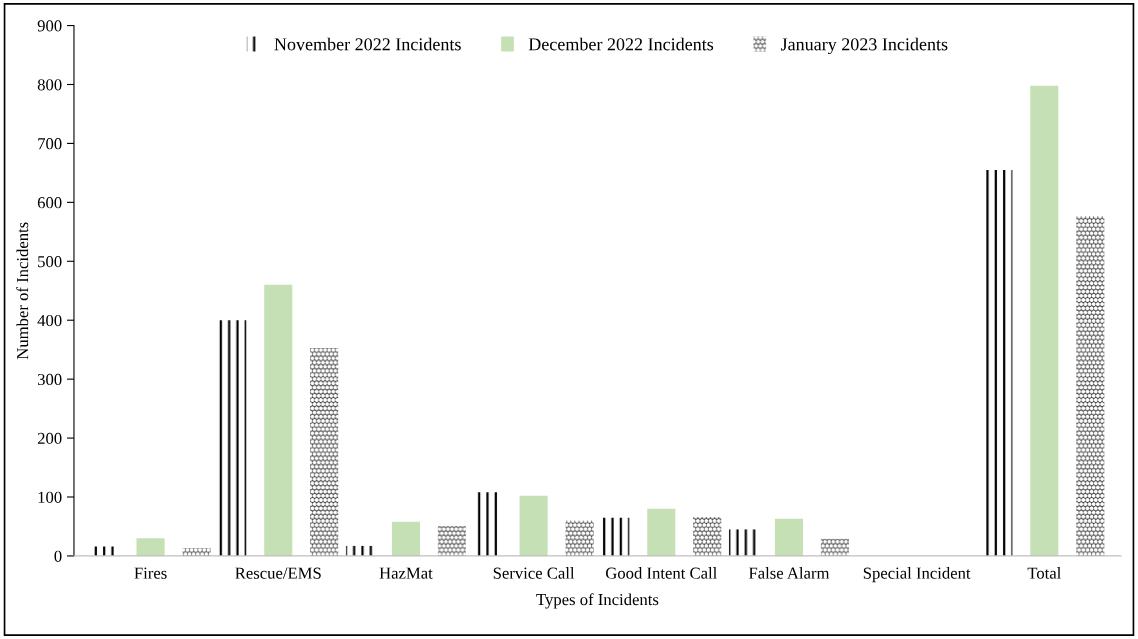  I want to click on x-tick-label: Rescue/EMS, so click(278, 573).